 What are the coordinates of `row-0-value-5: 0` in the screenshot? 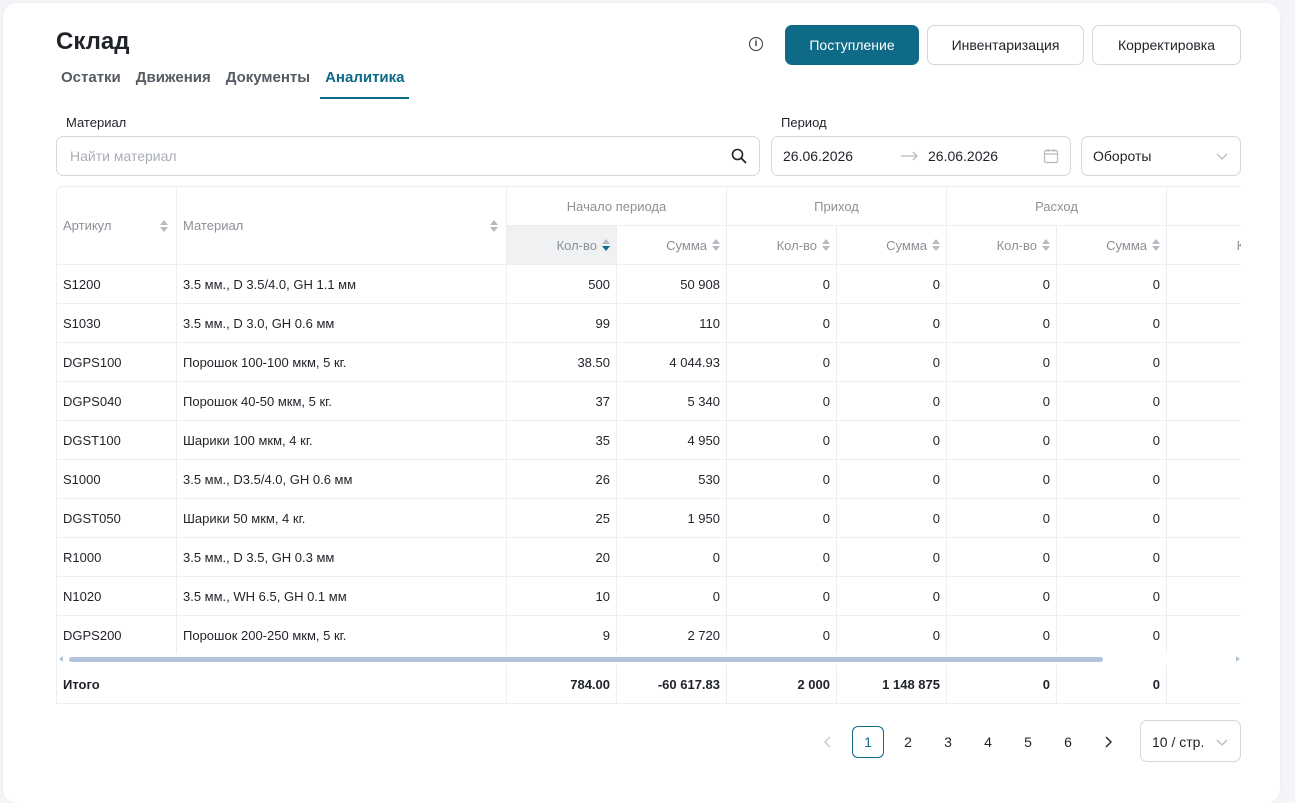 It's located at (1112, 284).